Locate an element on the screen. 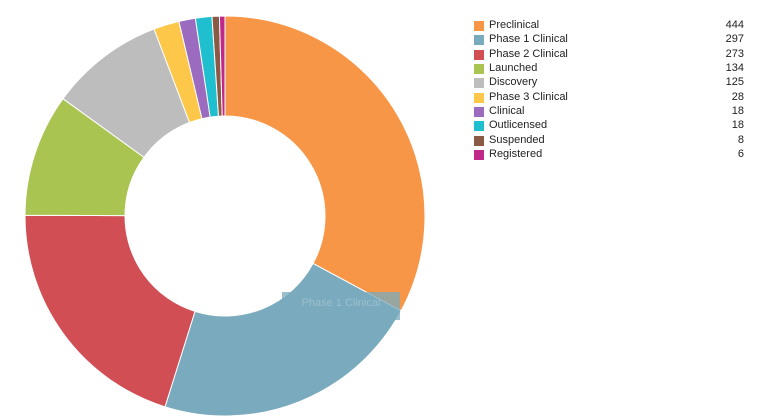  legend-label: Registered is located at coordinates (516, 153).